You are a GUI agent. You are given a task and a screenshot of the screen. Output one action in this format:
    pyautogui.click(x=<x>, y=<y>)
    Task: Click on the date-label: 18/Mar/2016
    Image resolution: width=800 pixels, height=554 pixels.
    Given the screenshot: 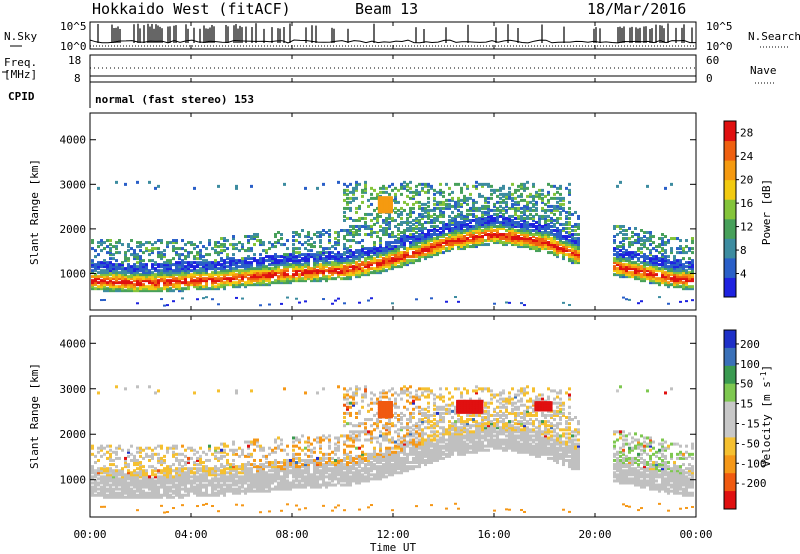 What is the action you would take?
    pyautogui.click(x=636, y=9)
    